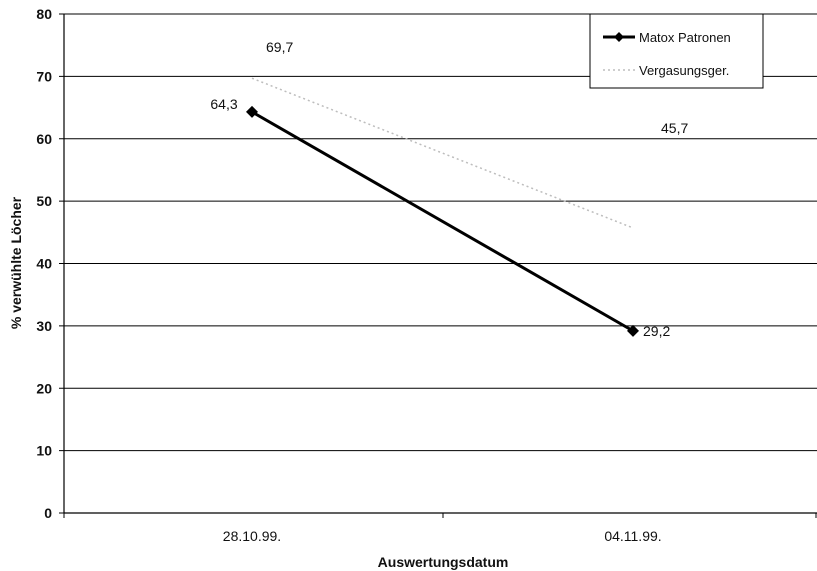  What do you see at coordinates (223, 104) in the screenshot?
I see `data-label: 64,3` at bounding box center [223, 104].